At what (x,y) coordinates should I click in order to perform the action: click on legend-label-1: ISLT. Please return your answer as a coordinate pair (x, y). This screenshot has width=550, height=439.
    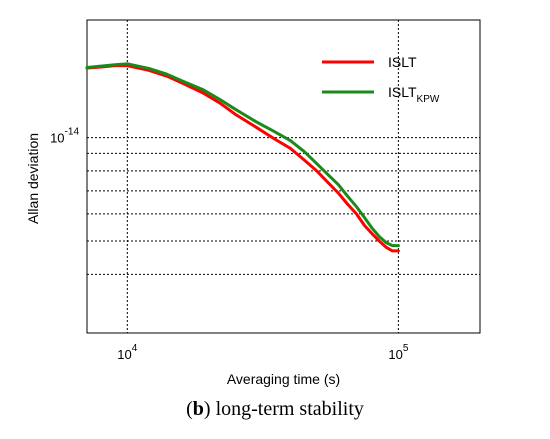
    Looking at the image, I should click on (402, 62).